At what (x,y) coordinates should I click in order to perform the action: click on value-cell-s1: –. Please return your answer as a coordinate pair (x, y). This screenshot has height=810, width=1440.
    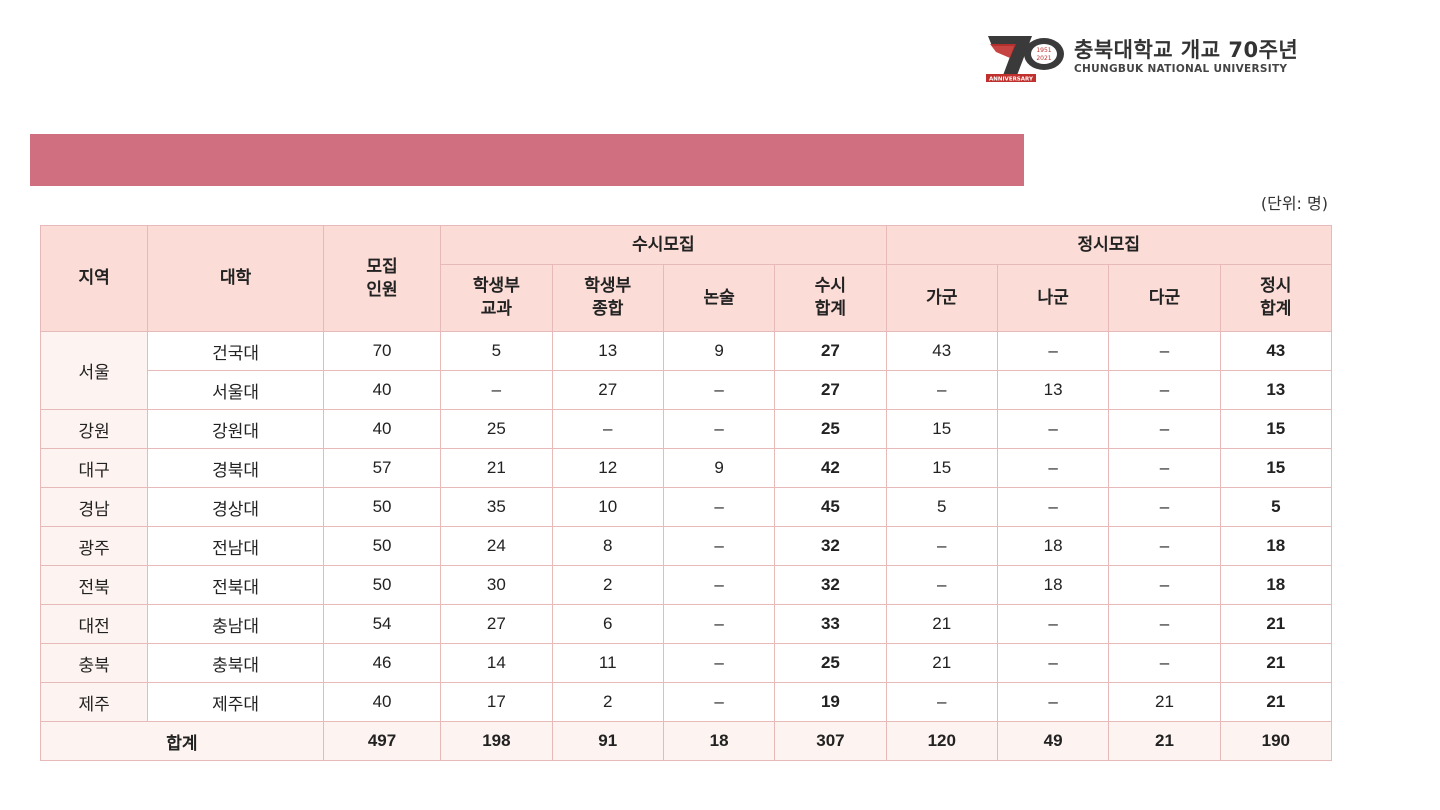
    Looking at the image, I should click on (496, 390).